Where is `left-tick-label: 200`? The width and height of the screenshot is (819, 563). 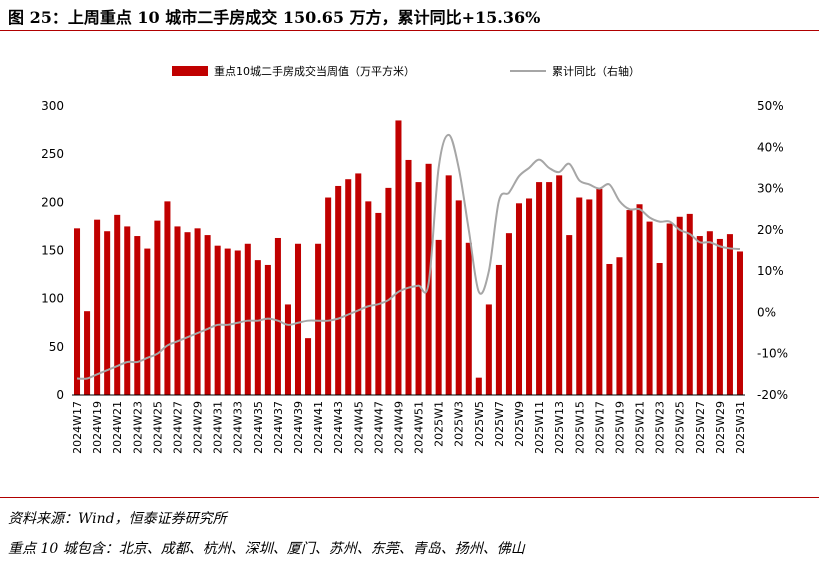 left-tick-label: 200 is located at coordinates (52, 202).